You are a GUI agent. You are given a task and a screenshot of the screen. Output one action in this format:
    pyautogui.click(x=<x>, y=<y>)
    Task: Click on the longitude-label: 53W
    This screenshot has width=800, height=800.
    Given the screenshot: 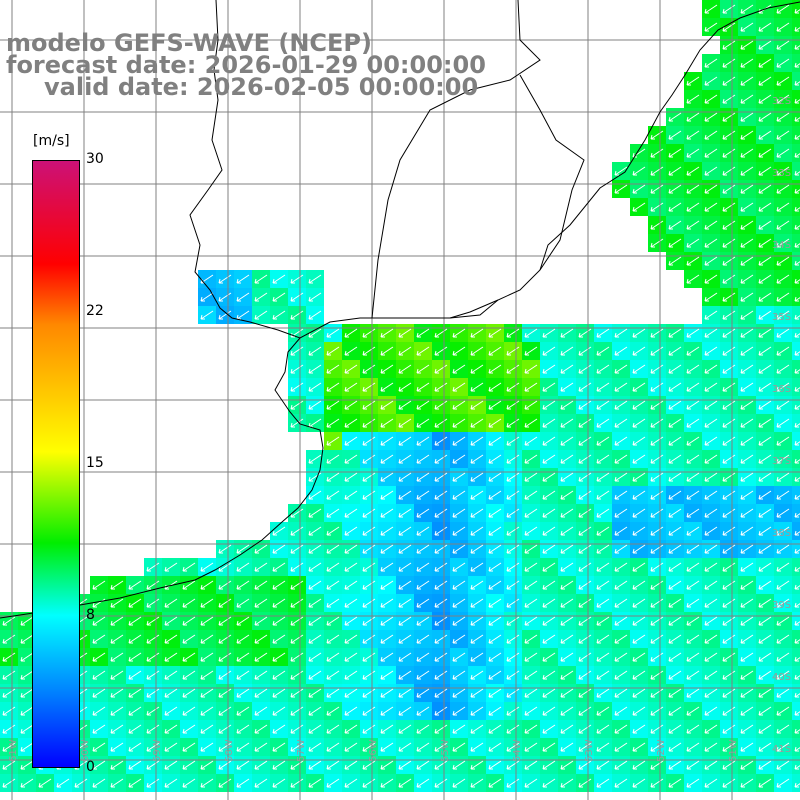 What is the action you would take?
    pyautogui.click(x=589, y=750)
    